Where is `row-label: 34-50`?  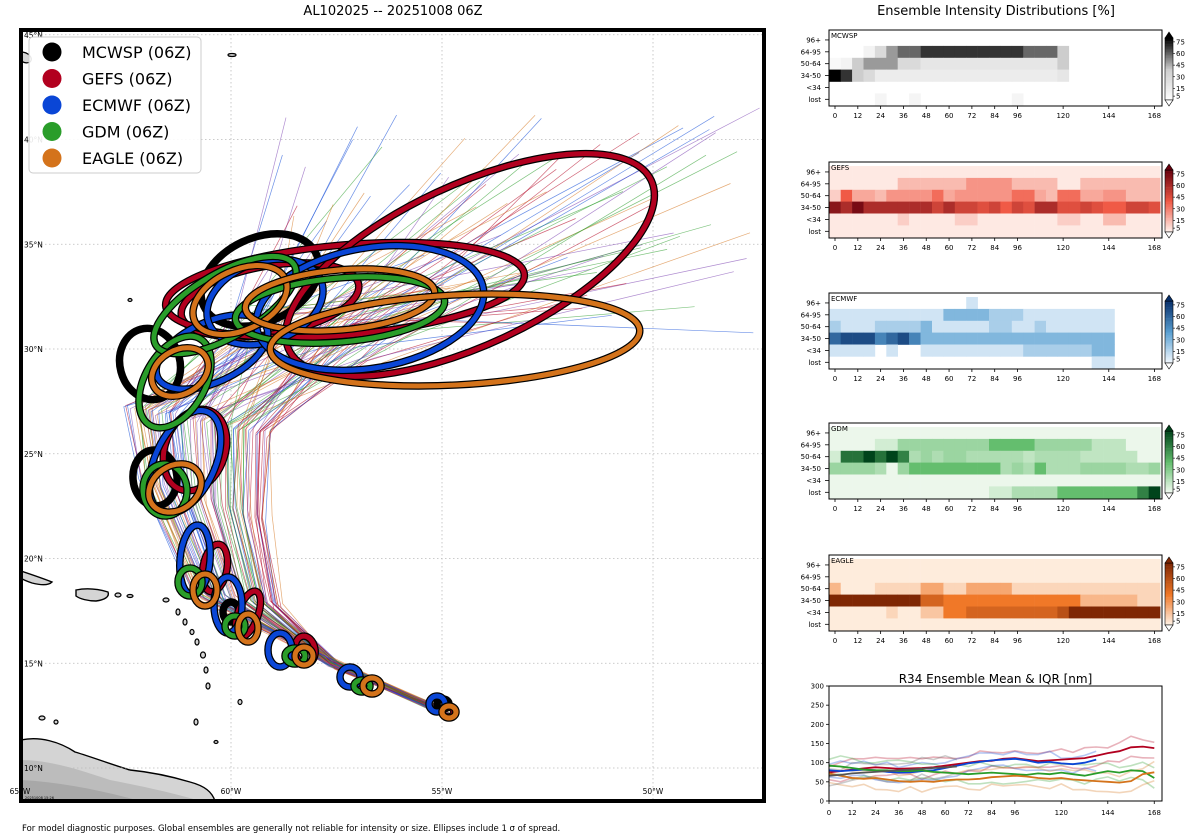 row-label: 34-50 is located at coordinates (811, 339).